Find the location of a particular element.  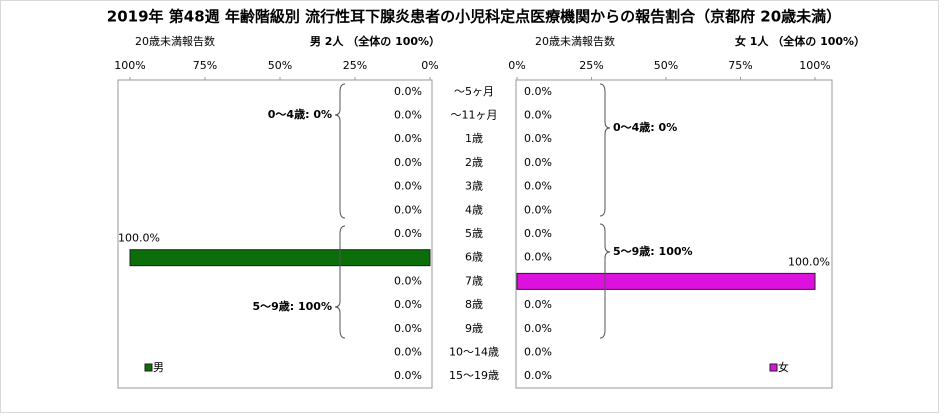

legend-label: 男 is located at coordinates (158, 367).